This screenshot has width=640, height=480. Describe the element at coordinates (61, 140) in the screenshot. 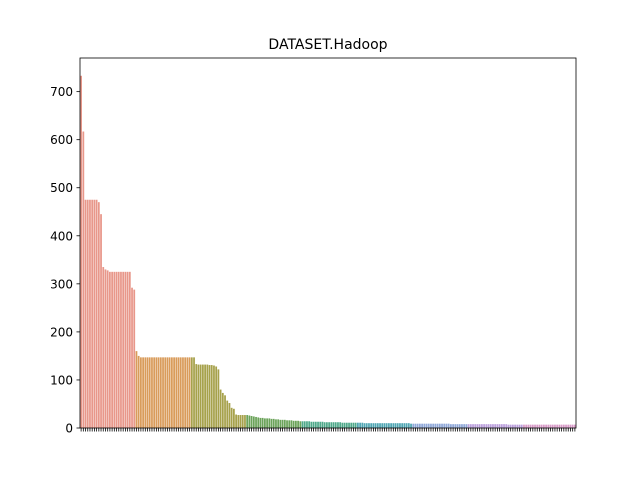

I see `y-tick-label: 600` at that location.